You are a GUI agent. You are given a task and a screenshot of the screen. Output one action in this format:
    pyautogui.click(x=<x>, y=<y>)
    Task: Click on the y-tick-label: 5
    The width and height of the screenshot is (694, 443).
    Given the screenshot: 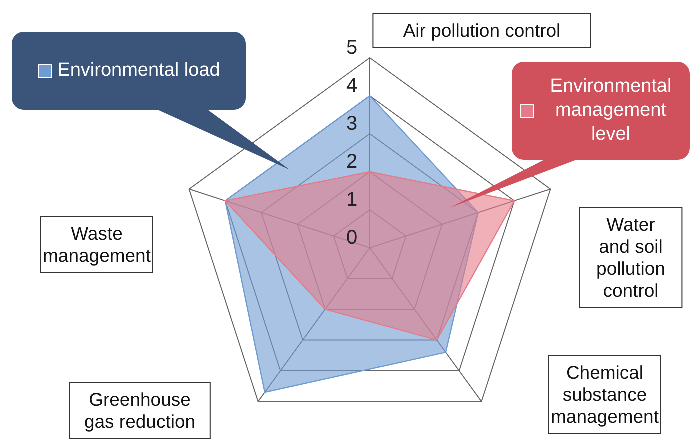 What is the action you would take?
    pyautogui.click(x=352, y=48)
    